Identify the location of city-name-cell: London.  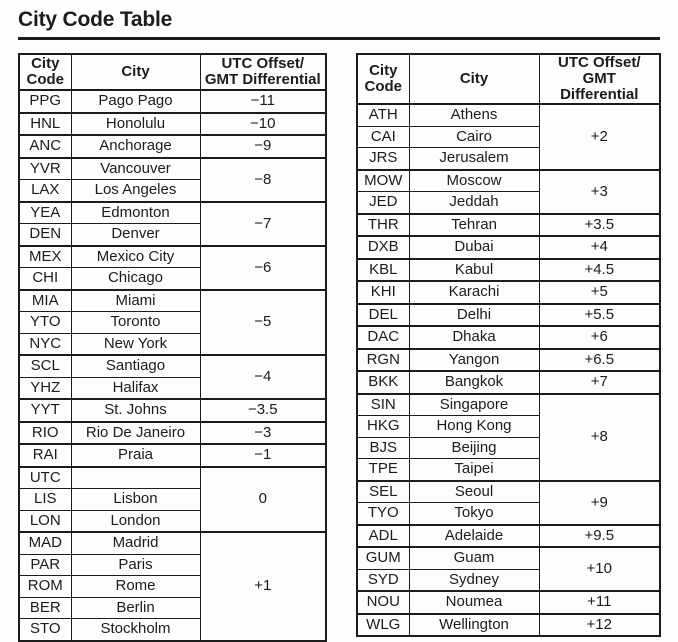
(135, 521).